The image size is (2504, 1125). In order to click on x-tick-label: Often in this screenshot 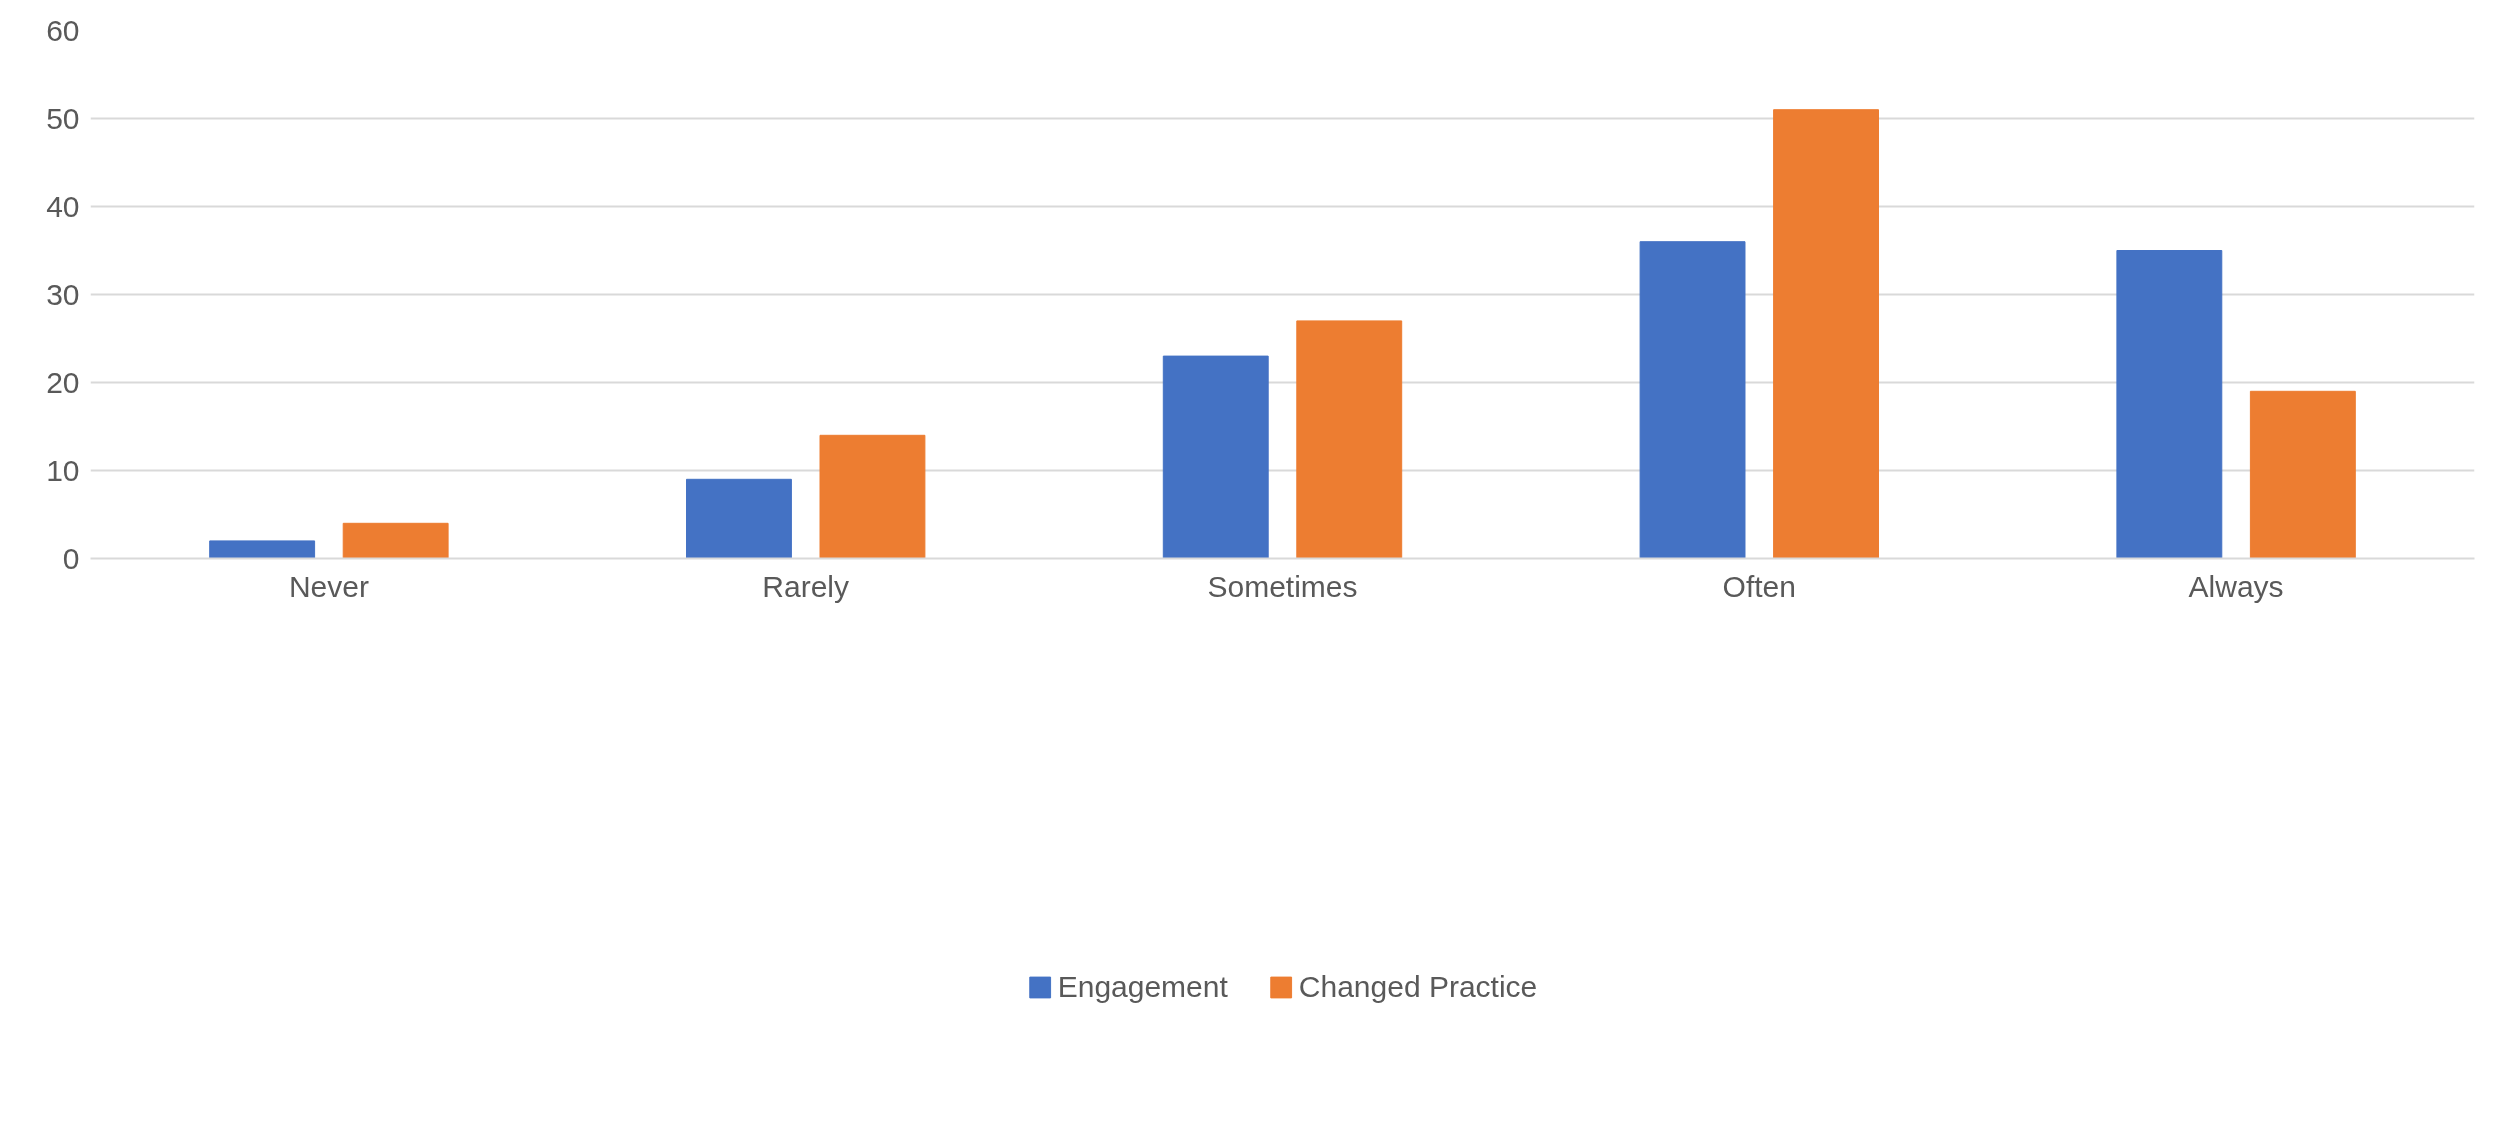, I will do `click(1759, 586)`.